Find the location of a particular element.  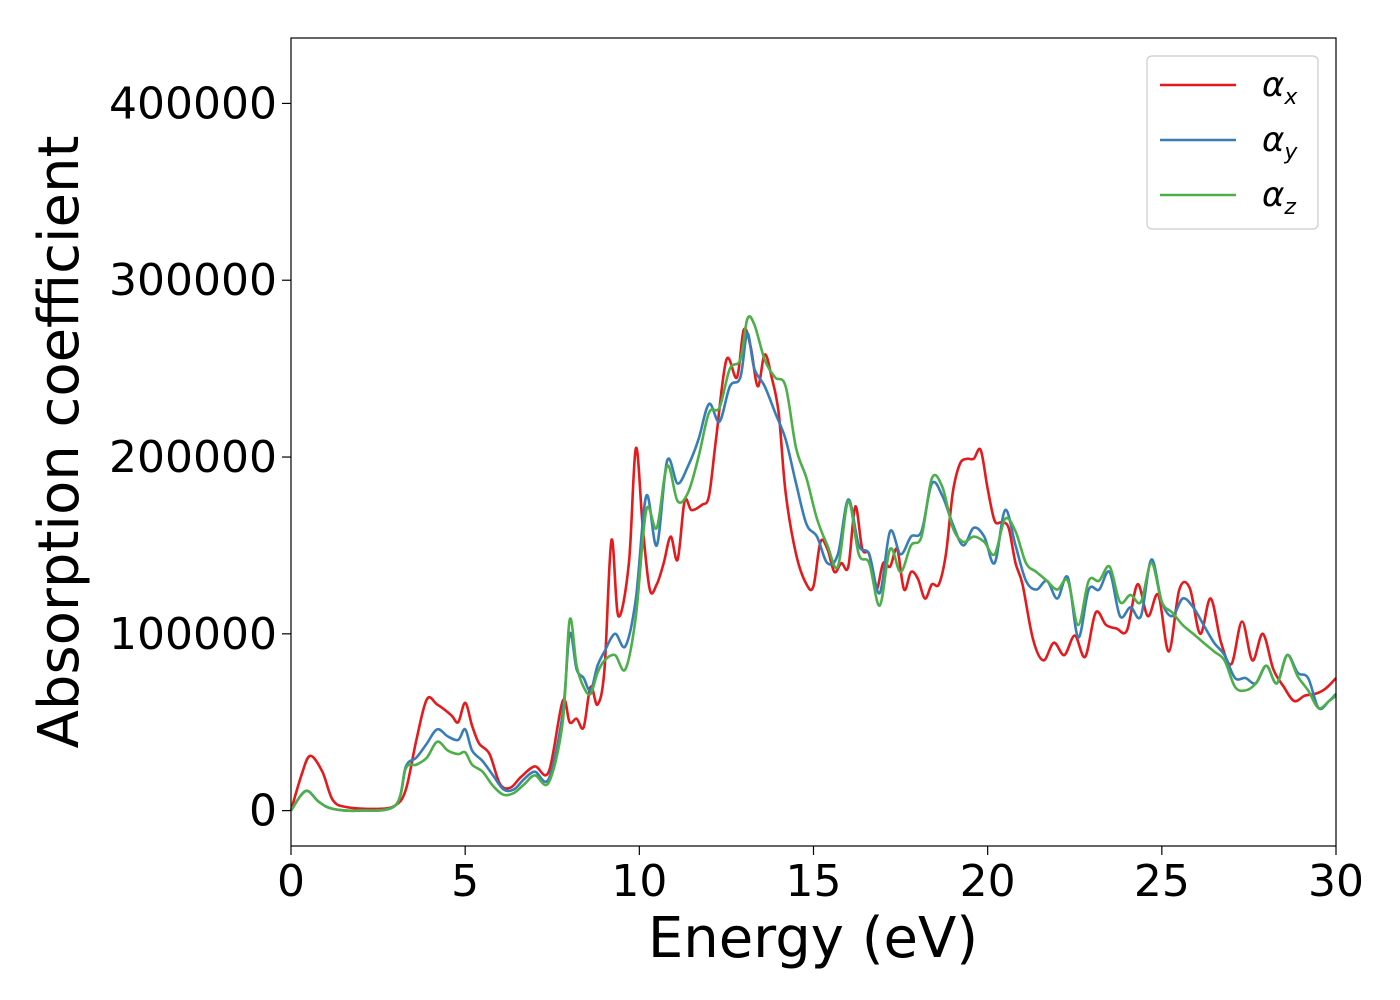

y-tick-label: 300000 is located at coordinates (193, 280).